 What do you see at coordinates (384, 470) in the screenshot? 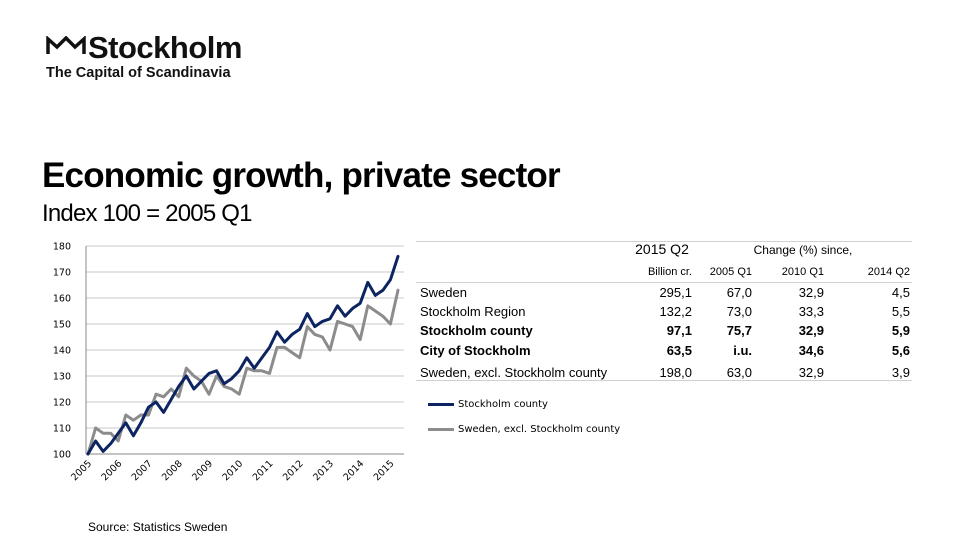
I see `x-tick-label: 2015` at bounding box center [384, 470].